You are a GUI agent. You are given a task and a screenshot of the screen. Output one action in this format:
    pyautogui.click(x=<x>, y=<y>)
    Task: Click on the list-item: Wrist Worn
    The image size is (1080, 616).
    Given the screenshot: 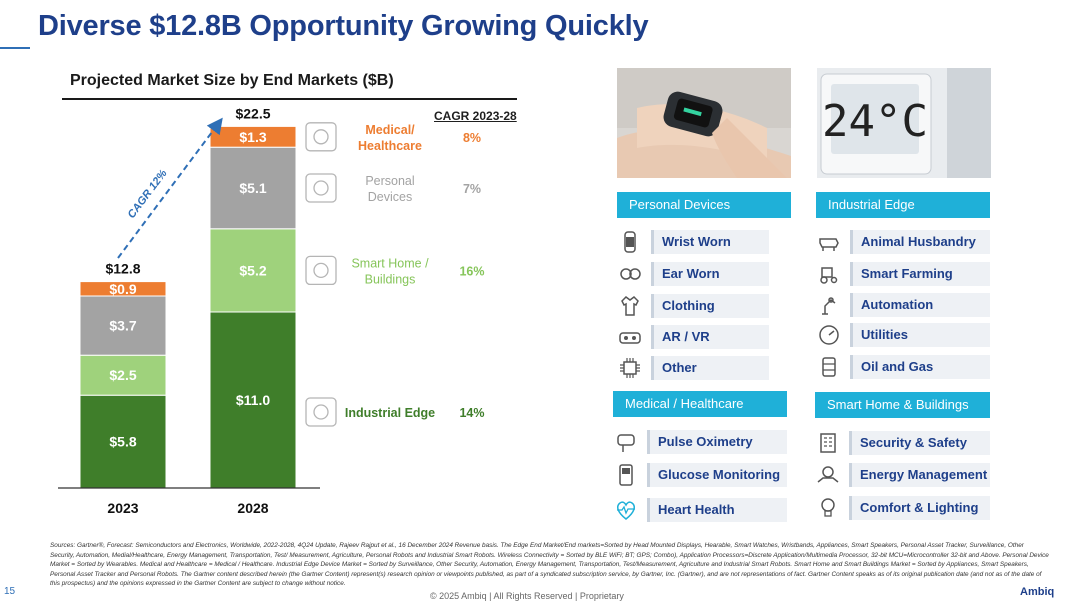 What is the action you would take?
    pyautogui.click(x=693, y=242)
    